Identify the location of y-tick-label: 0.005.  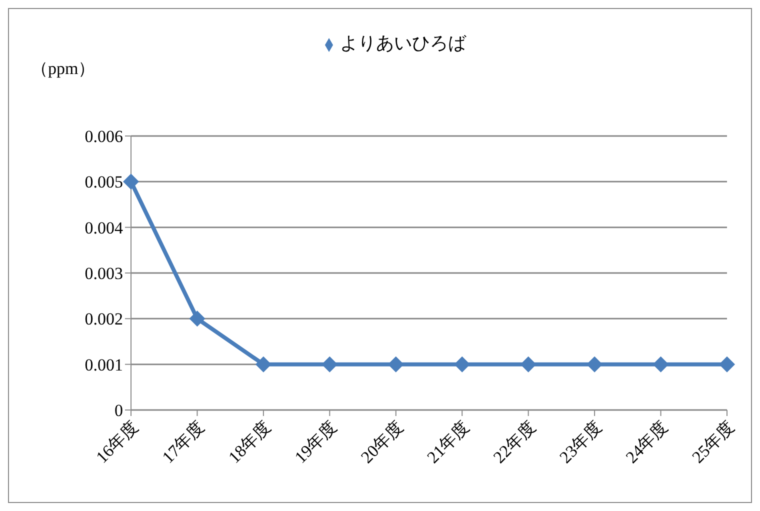
(103, 182).